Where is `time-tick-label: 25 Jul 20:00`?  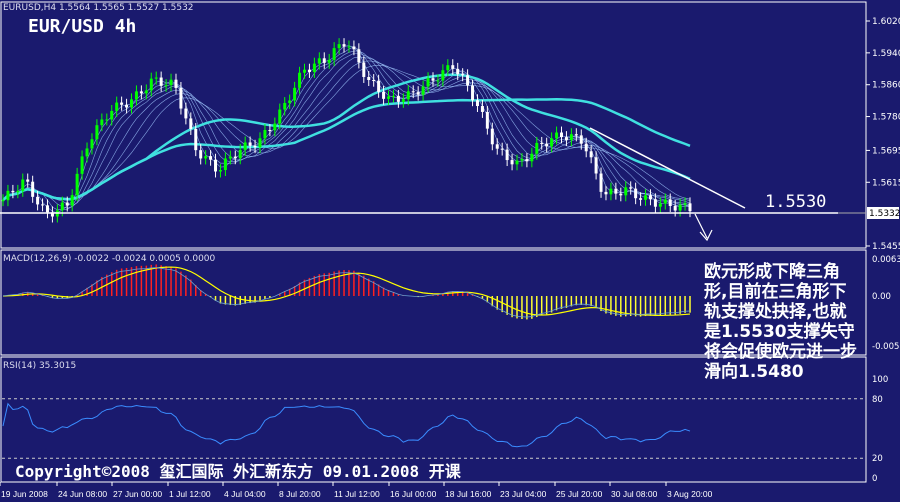
time-tick-label: 25 Jul 20:00 is located at coordinates (579, 494).